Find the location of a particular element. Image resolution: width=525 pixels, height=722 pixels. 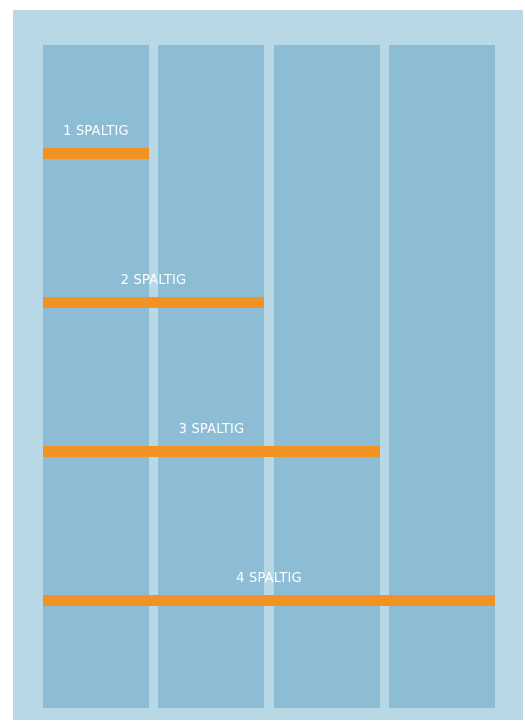

span-label-2: 2 SPALTIG is located at coordinates (153, 280).